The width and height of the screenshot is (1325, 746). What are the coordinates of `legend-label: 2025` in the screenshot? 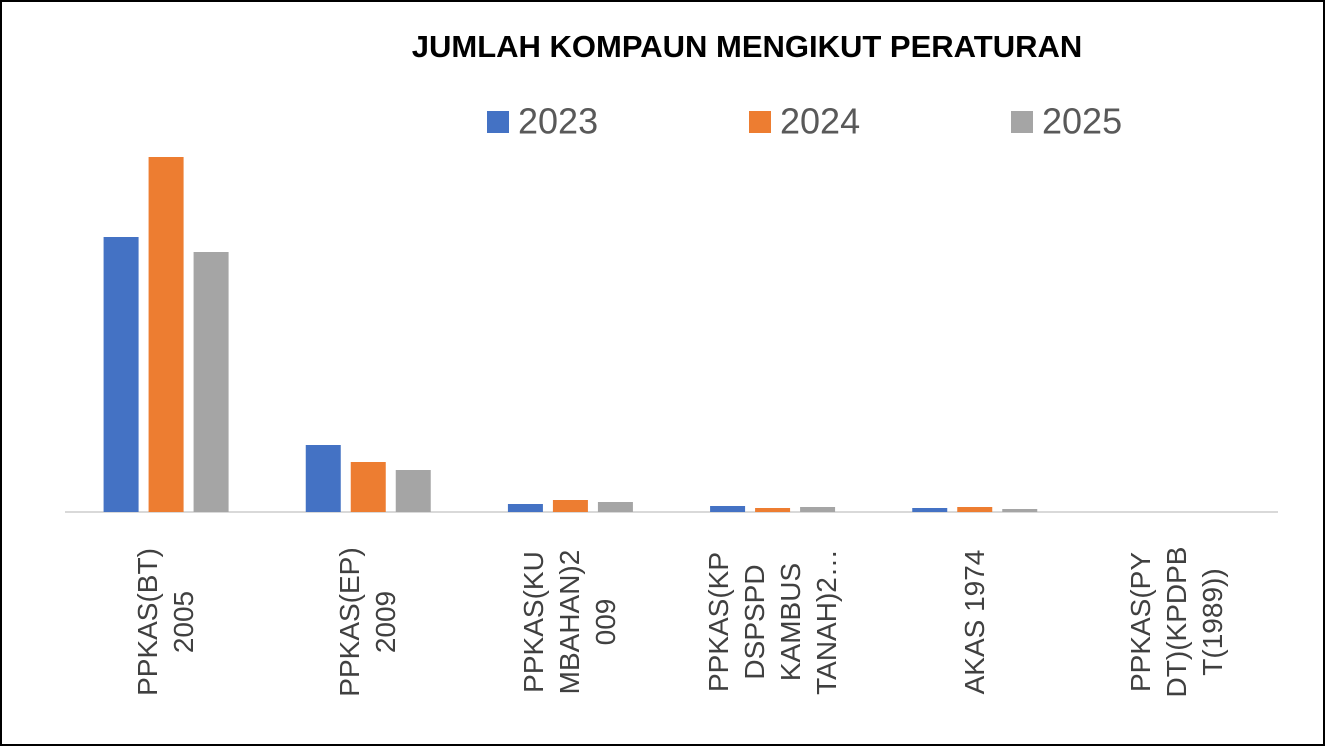 It's located at (1082, 121).